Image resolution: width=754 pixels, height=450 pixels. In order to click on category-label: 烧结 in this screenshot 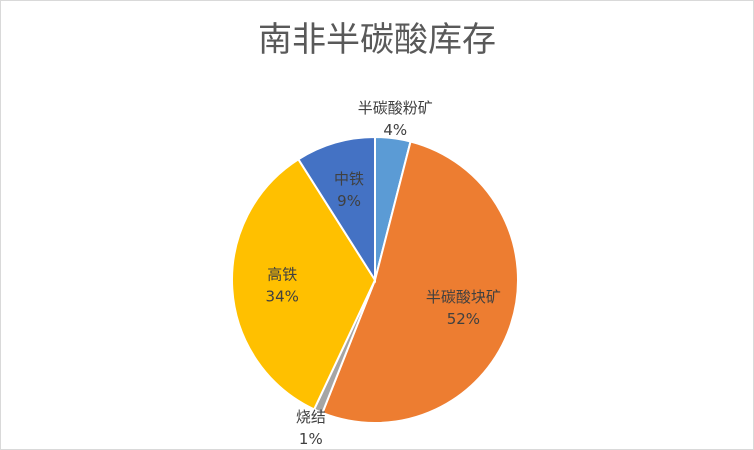, I will do `click(311, 417)`.